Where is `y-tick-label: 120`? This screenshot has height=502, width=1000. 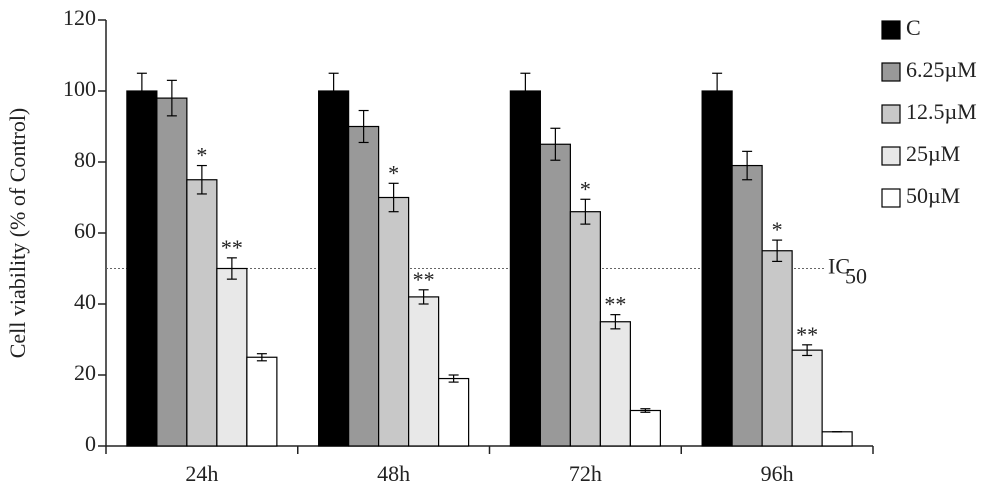
y-tick-label: 120 is located at coordinates (79, 17).